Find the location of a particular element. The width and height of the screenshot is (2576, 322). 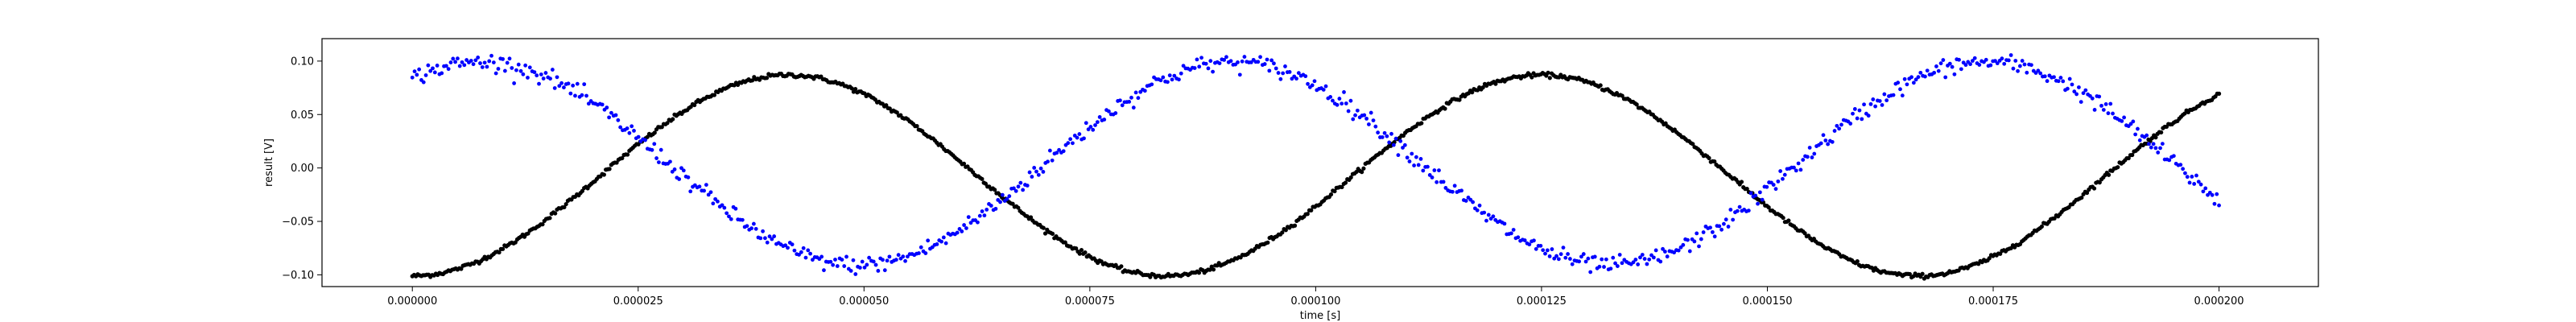

x-tick-label: 0.000075 is located at coordinates (1090, 301).